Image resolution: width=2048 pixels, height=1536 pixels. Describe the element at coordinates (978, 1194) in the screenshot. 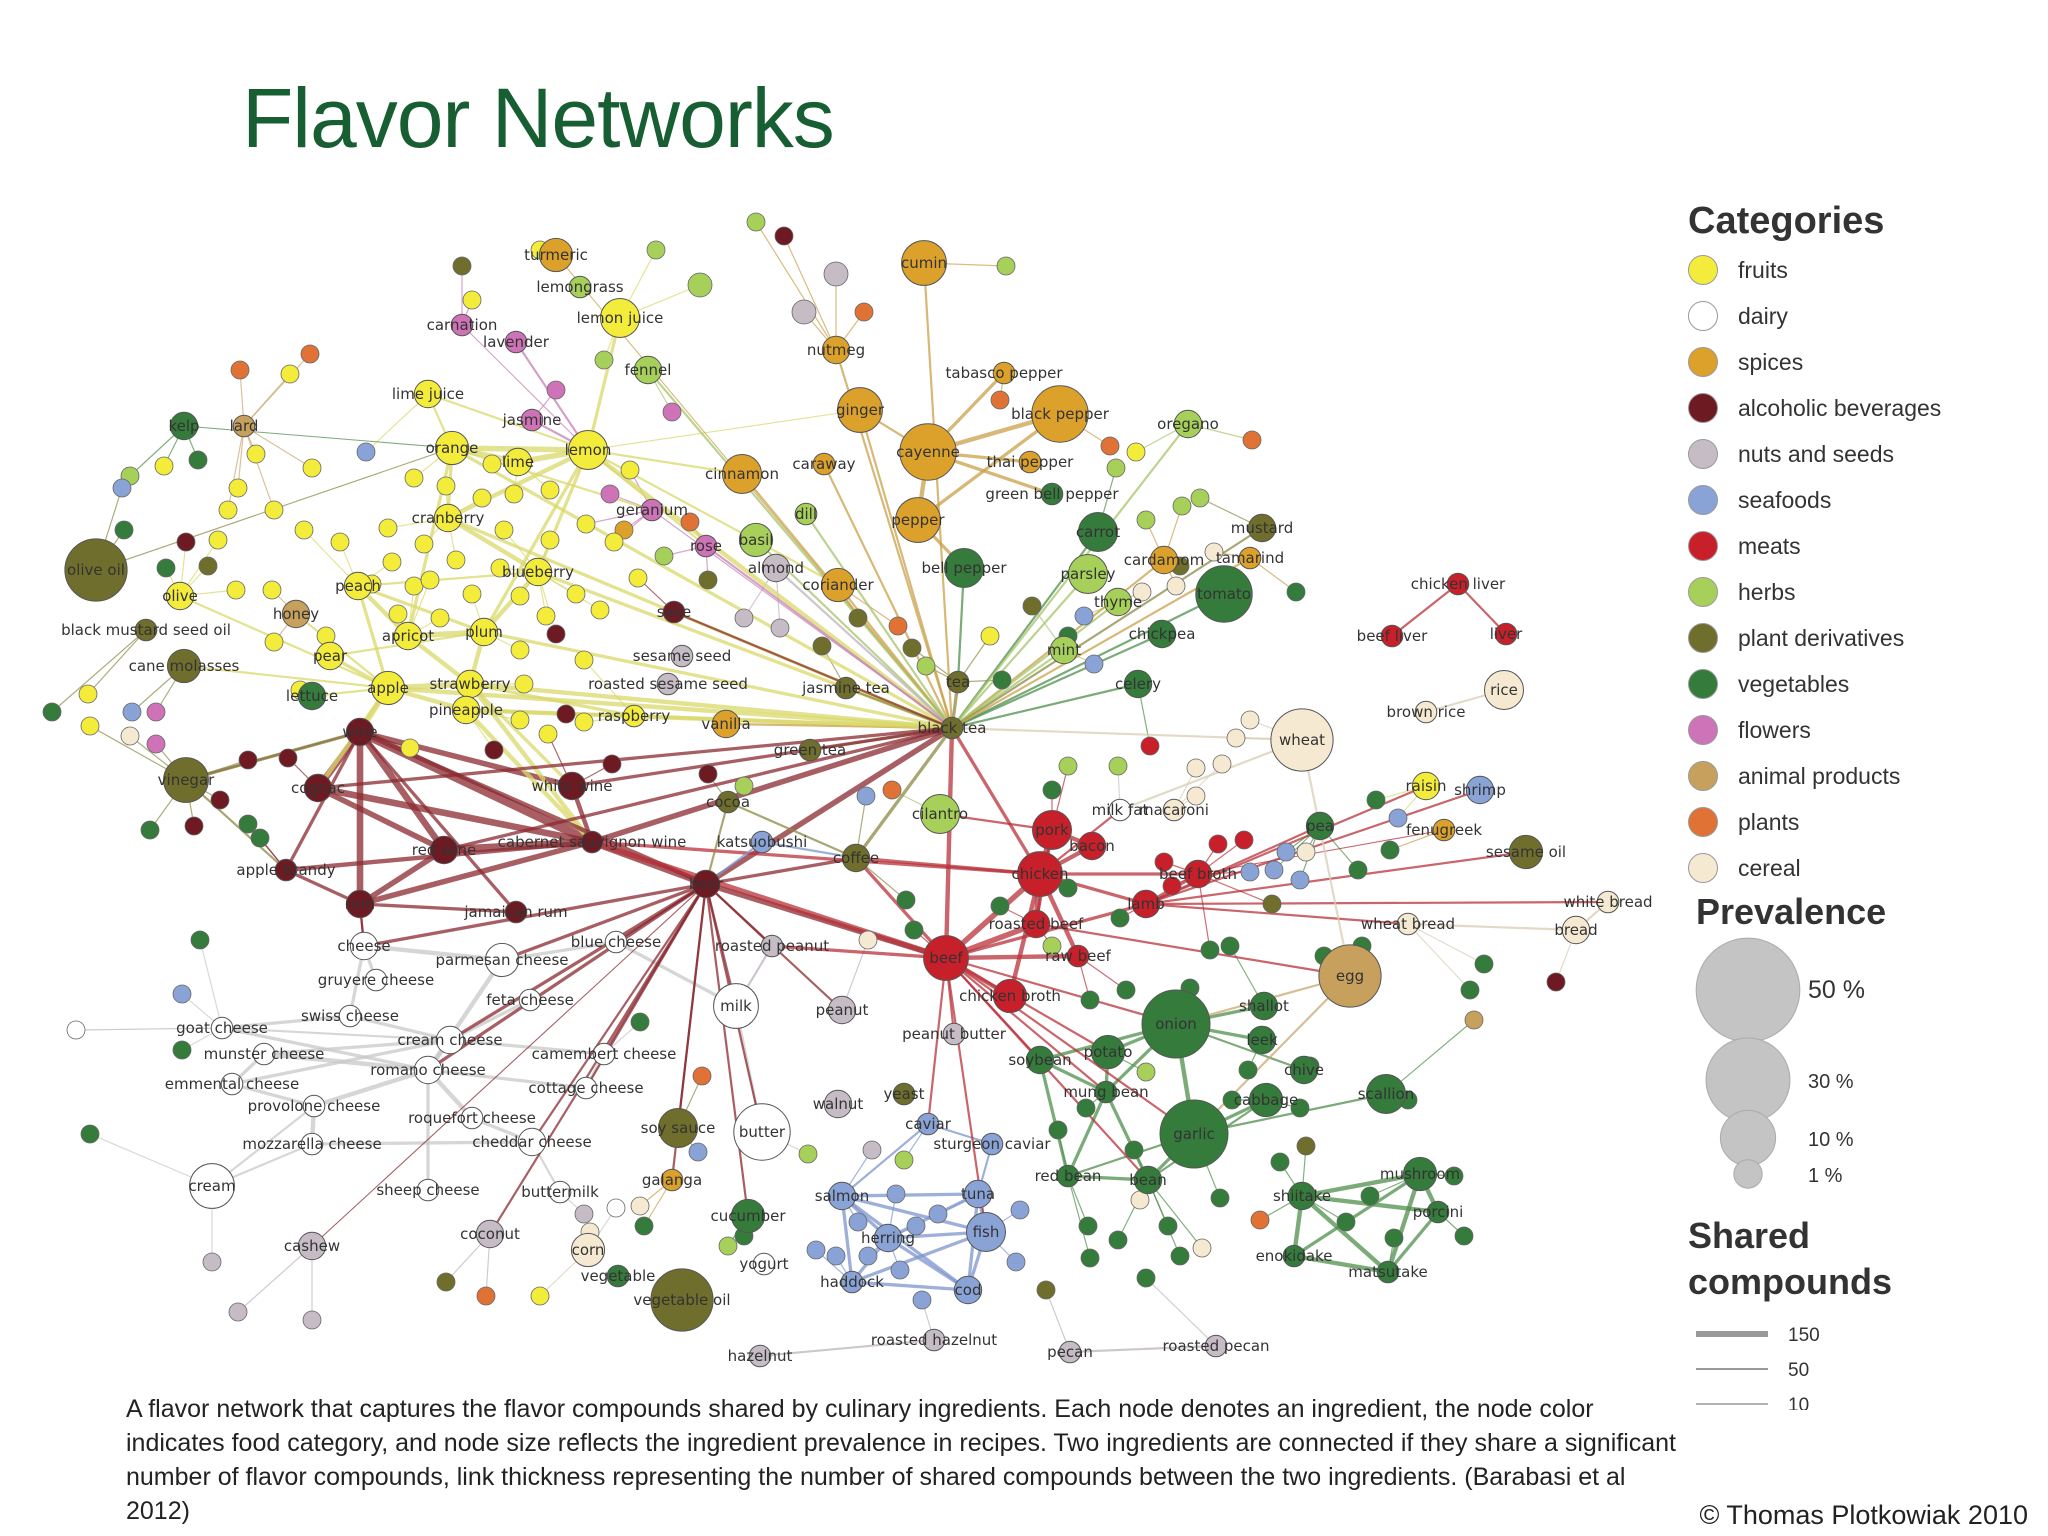

I see `node-tuna` at that location.